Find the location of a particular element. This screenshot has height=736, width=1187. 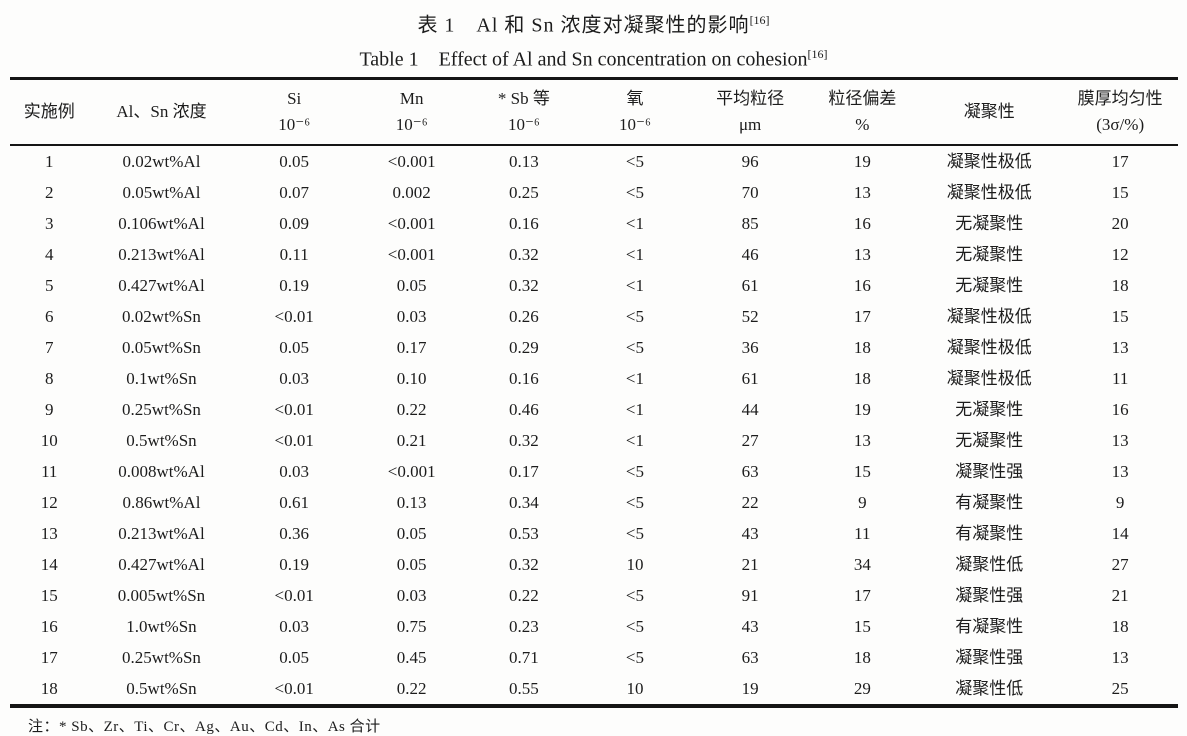

table-cell: 44 is located at coordinates (750, 409).